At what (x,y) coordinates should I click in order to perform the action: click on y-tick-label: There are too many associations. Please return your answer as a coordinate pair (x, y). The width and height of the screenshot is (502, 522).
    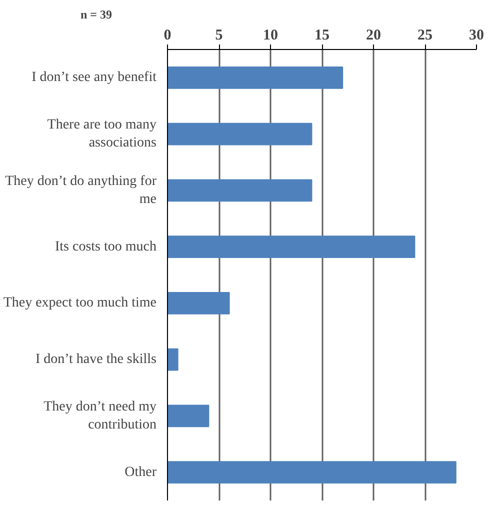
    Looking at the image, I should click on (102, 134).